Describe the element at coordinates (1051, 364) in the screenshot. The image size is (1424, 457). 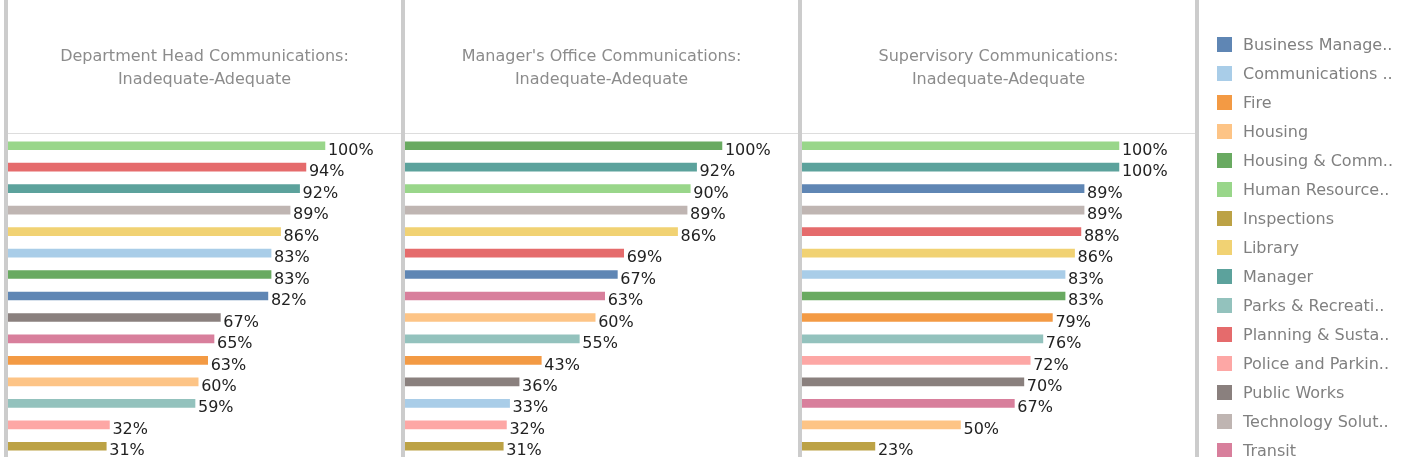
I see `data-label: 72%` at that location.